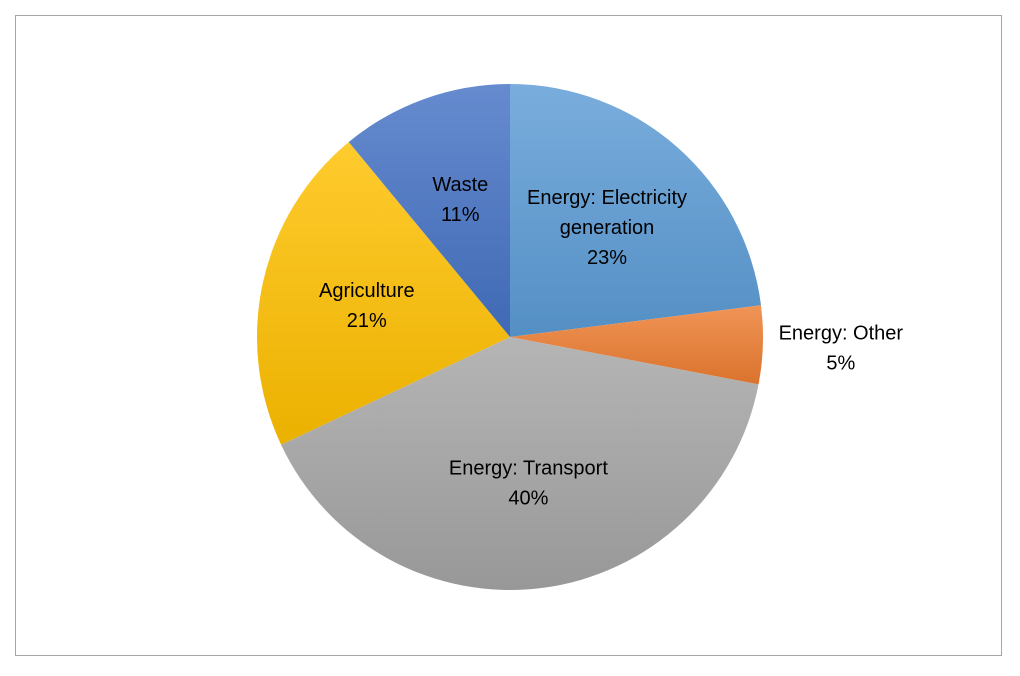 The height and width of the screenshot is (676, 1020). Describe the element at coordinates (841, 348) in the screenshot. I see `slice-label: Energy: Other 5%` at that location.